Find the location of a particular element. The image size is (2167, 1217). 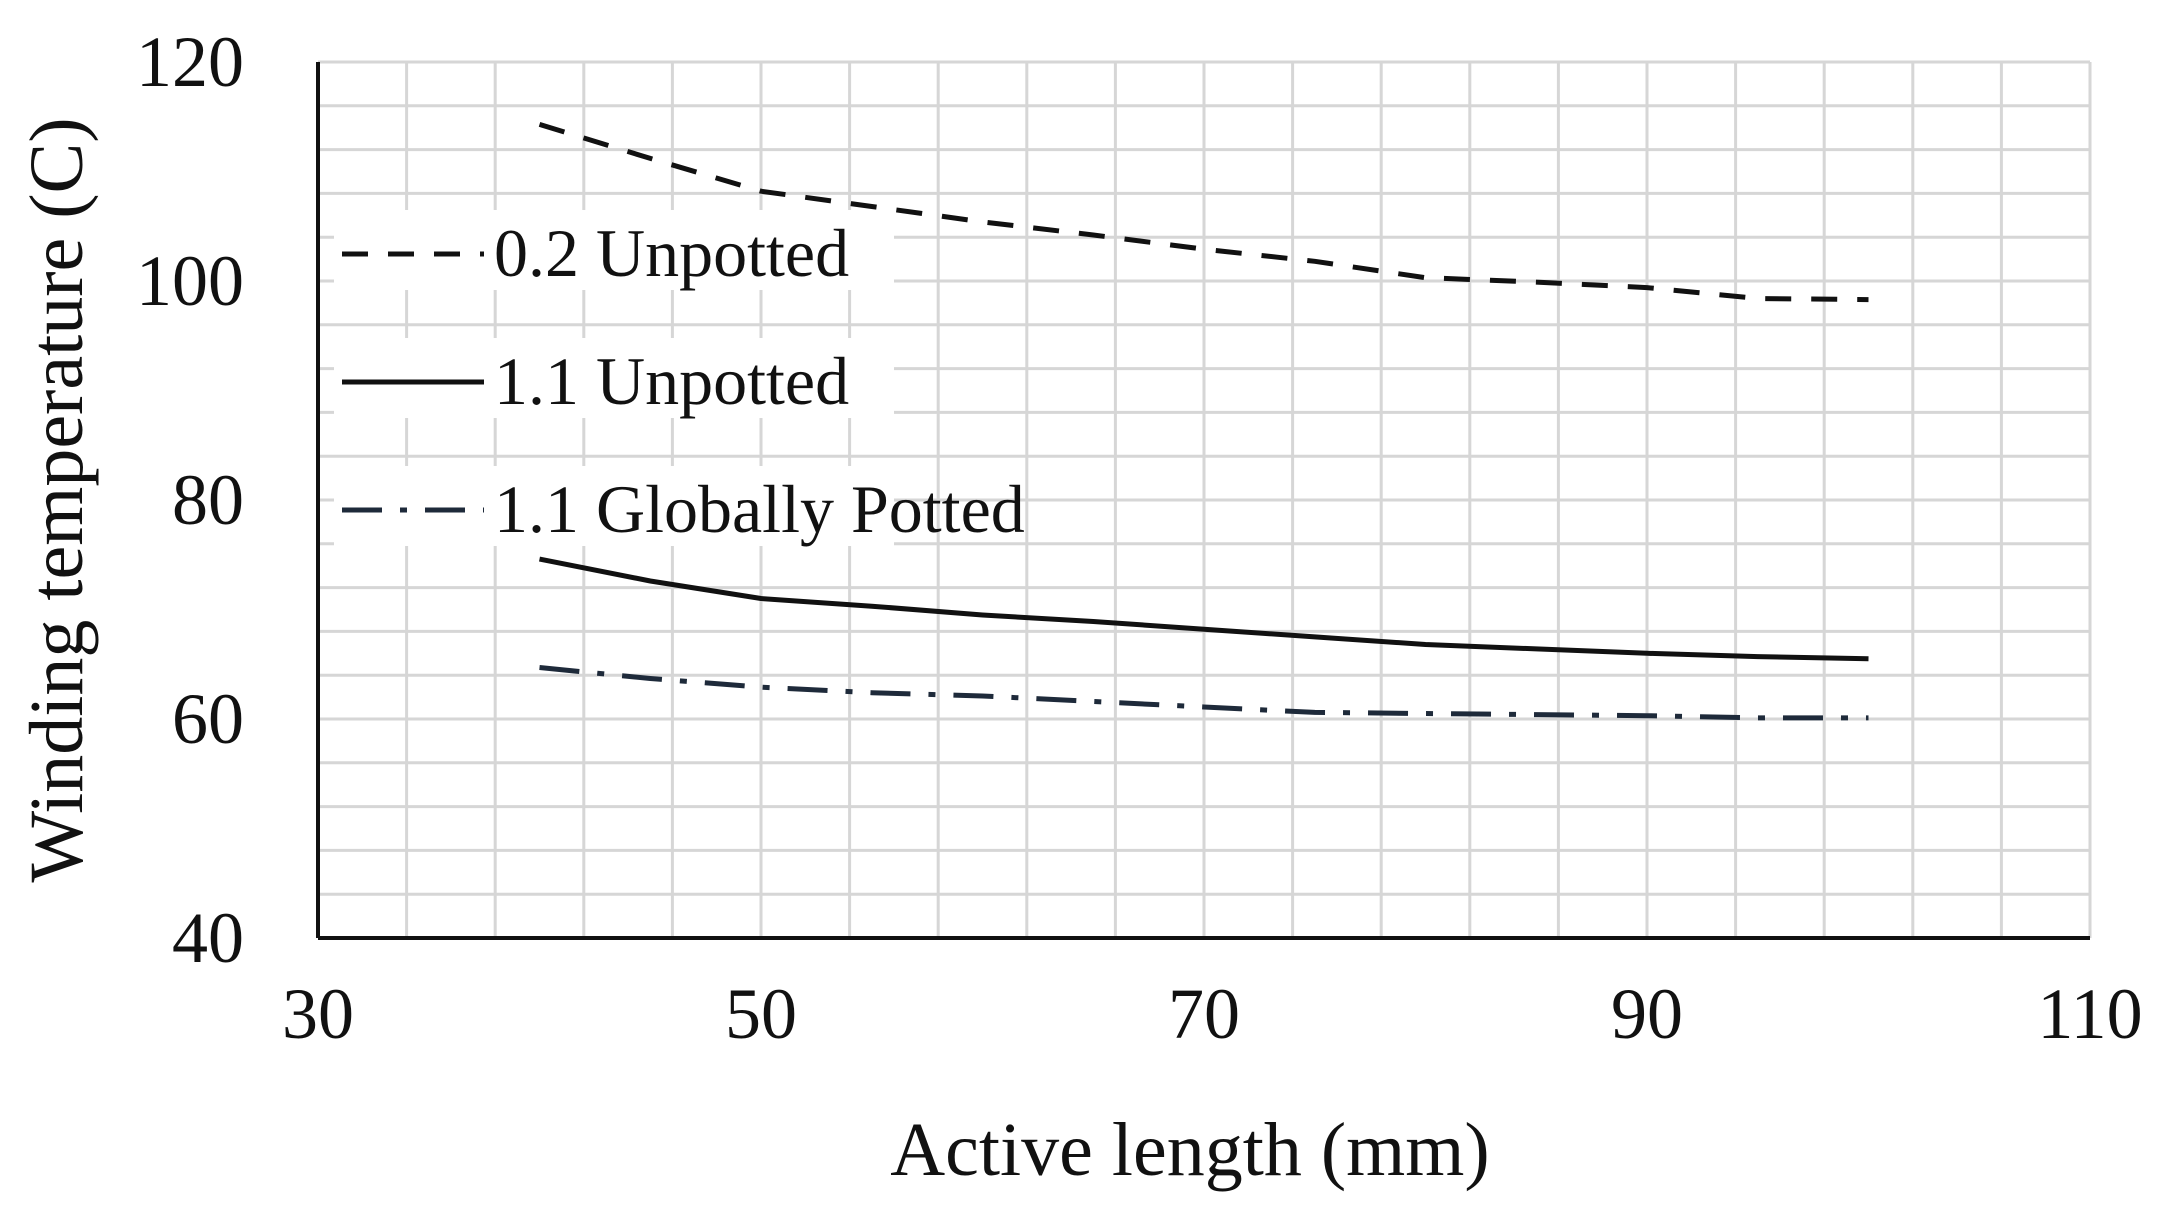

y-tick-label: 80 is located at coordinates (208, 500).